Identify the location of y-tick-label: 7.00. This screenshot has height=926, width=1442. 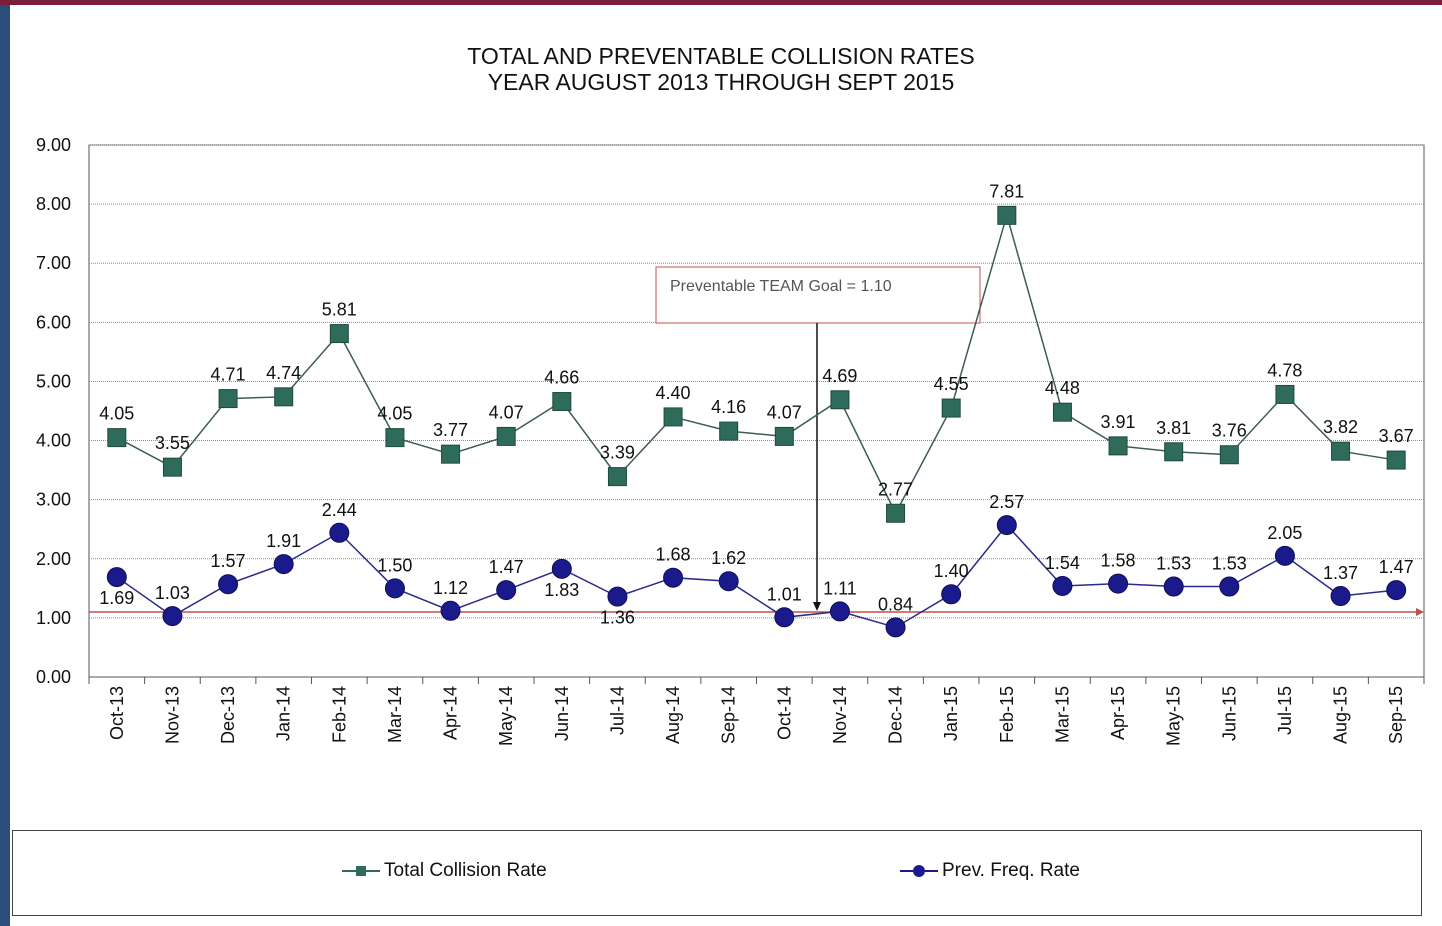
(53, 263).